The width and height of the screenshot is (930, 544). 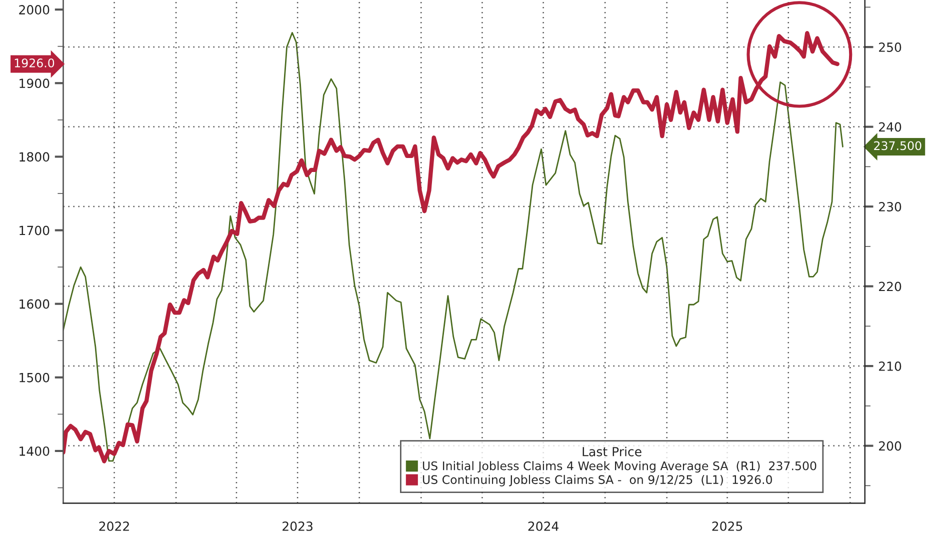 What do you see at coordinates (543, 526) in the screenshot?
I see `x-tick-label: 2024` at bounding box center [543, 526].